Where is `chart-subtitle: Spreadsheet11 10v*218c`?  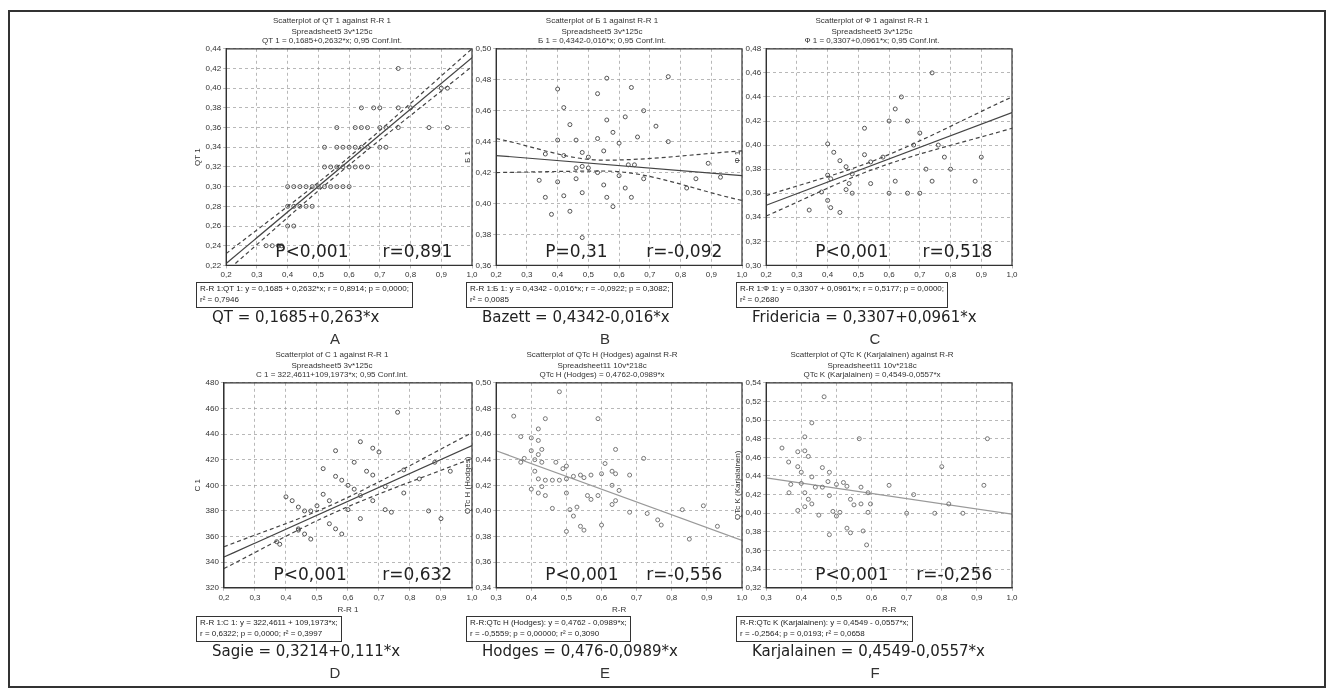 chart-subtitle: Spreadsheet11 10v*218c is located at coordinates (872, 365).